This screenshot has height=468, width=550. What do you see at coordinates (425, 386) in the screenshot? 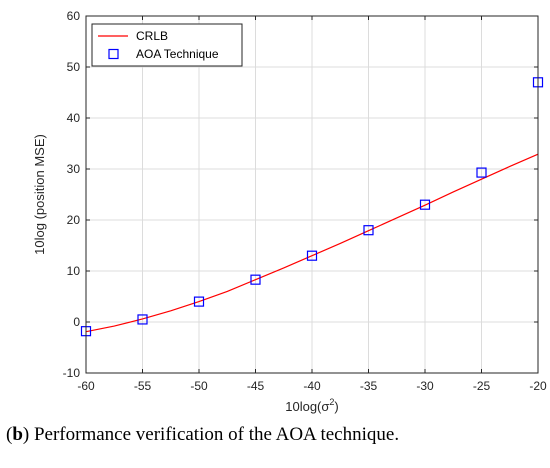
I see `x-tick-label: -30` at bounding box center [425, 386].